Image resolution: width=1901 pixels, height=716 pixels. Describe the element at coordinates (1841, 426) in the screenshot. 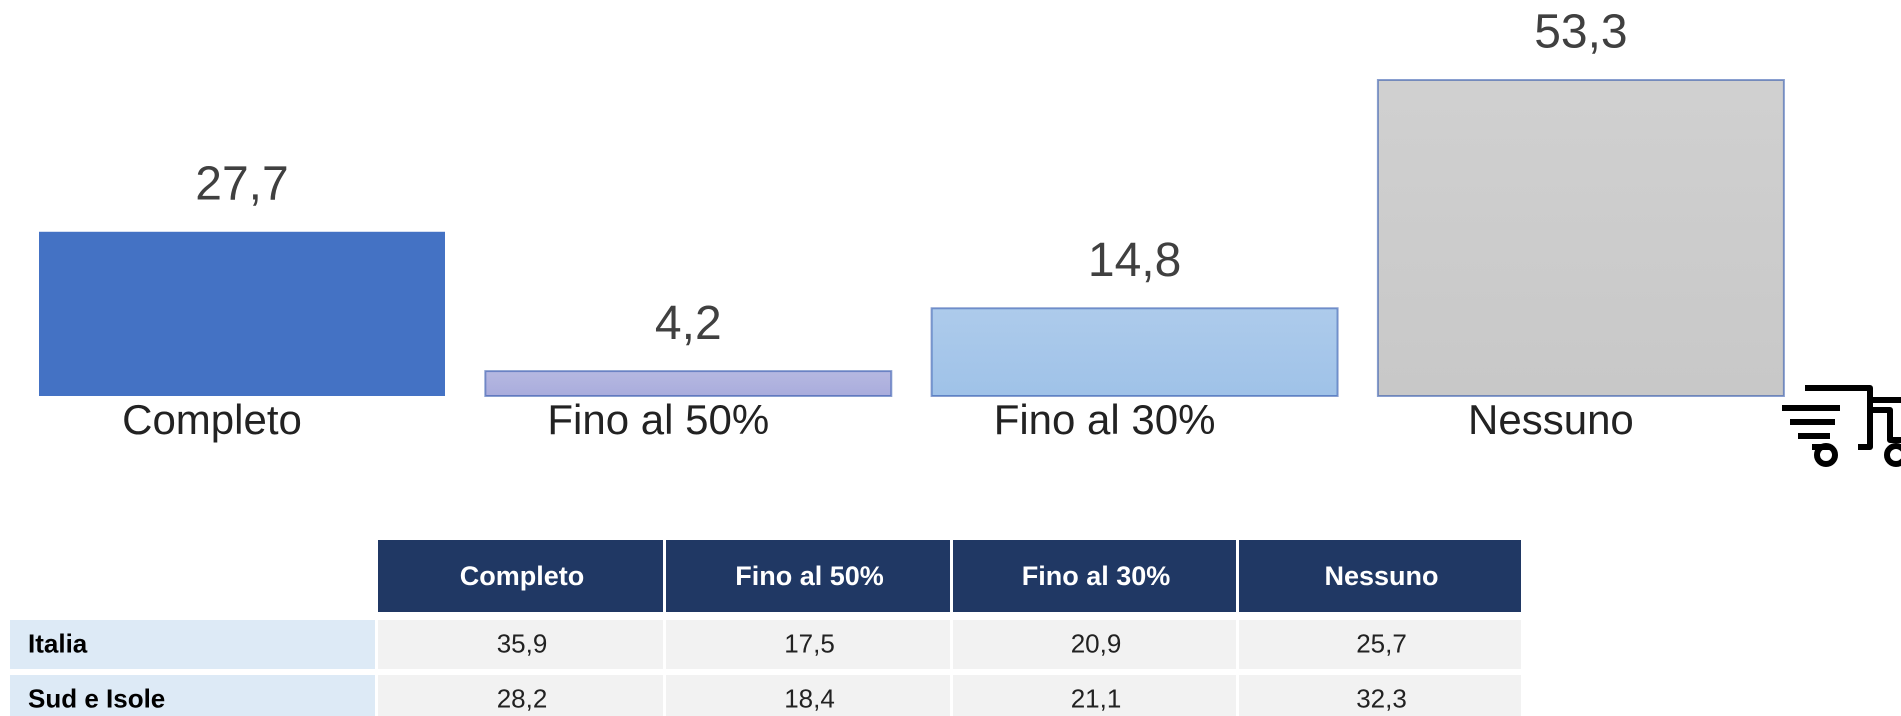

I see `truck-icon` at that location.